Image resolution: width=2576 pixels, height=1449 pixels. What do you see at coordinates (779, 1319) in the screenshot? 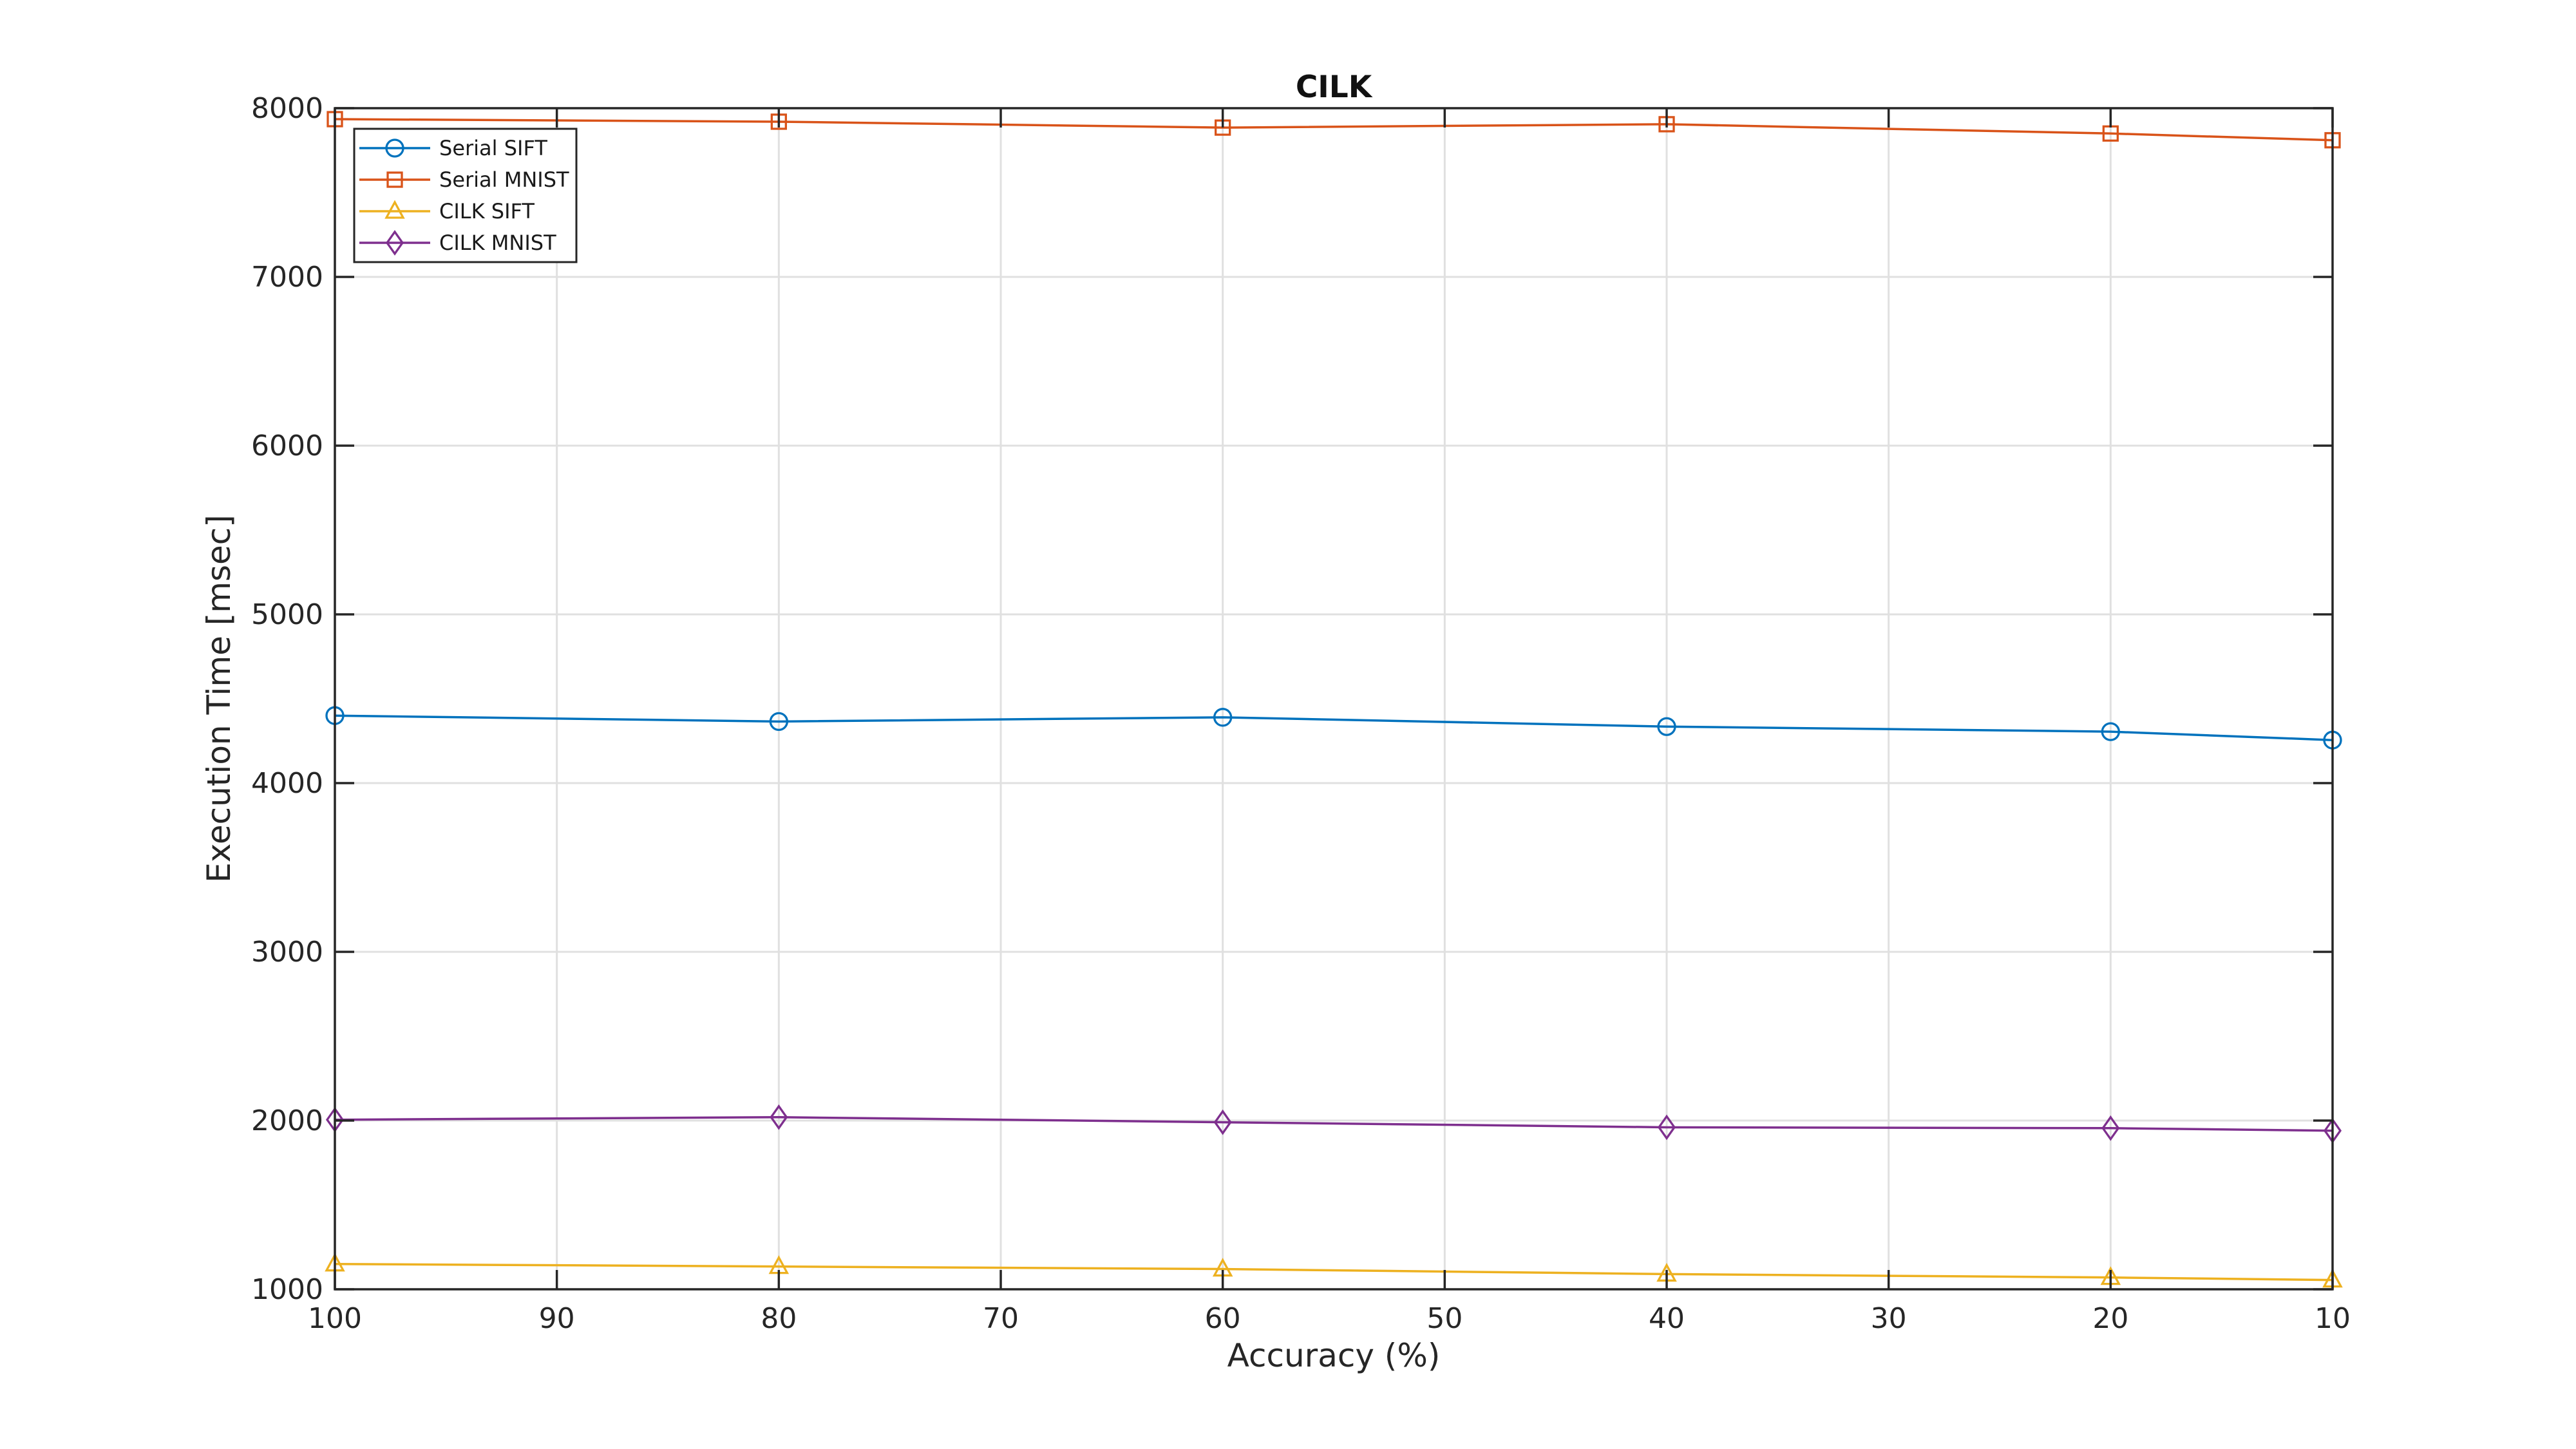
I see `x-tick-label: 80` at bounding box center [779, 1319].